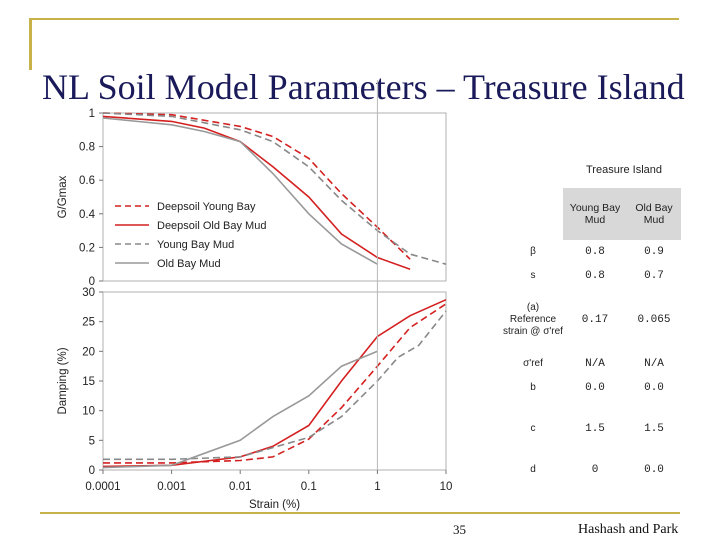 This screenshot has width=720, height=540. I want to click on table-row: σ'ref N/A N/A, so click(592, 364).